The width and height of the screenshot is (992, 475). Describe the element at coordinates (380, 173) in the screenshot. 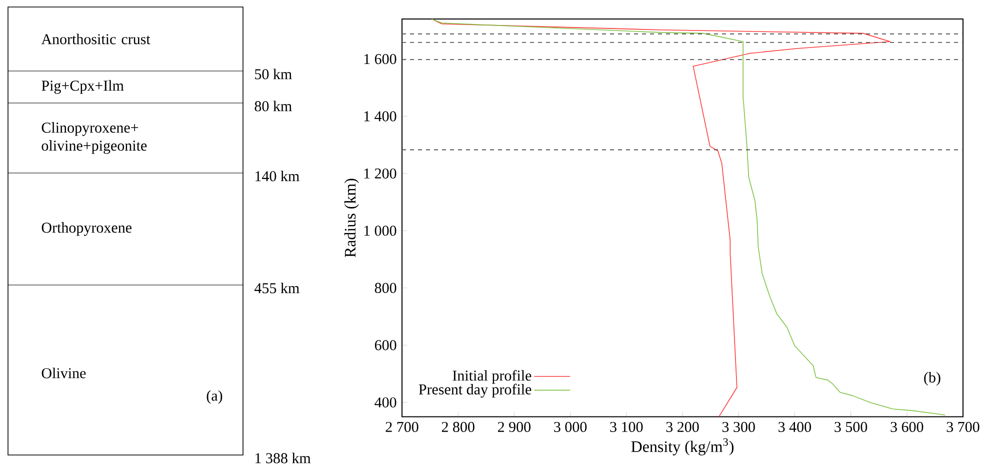

I see `y-tick-label: 1 200` at that location.